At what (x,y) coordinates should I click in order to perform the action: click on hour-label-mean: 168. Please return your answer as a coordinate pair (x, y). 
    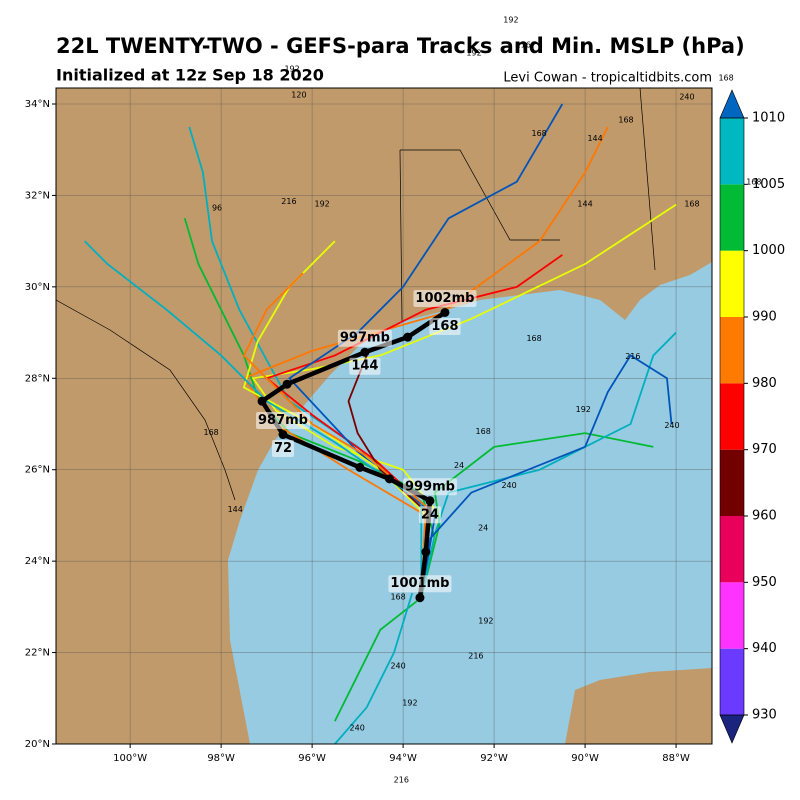
    Looking at the image, I should click on (444, 326).